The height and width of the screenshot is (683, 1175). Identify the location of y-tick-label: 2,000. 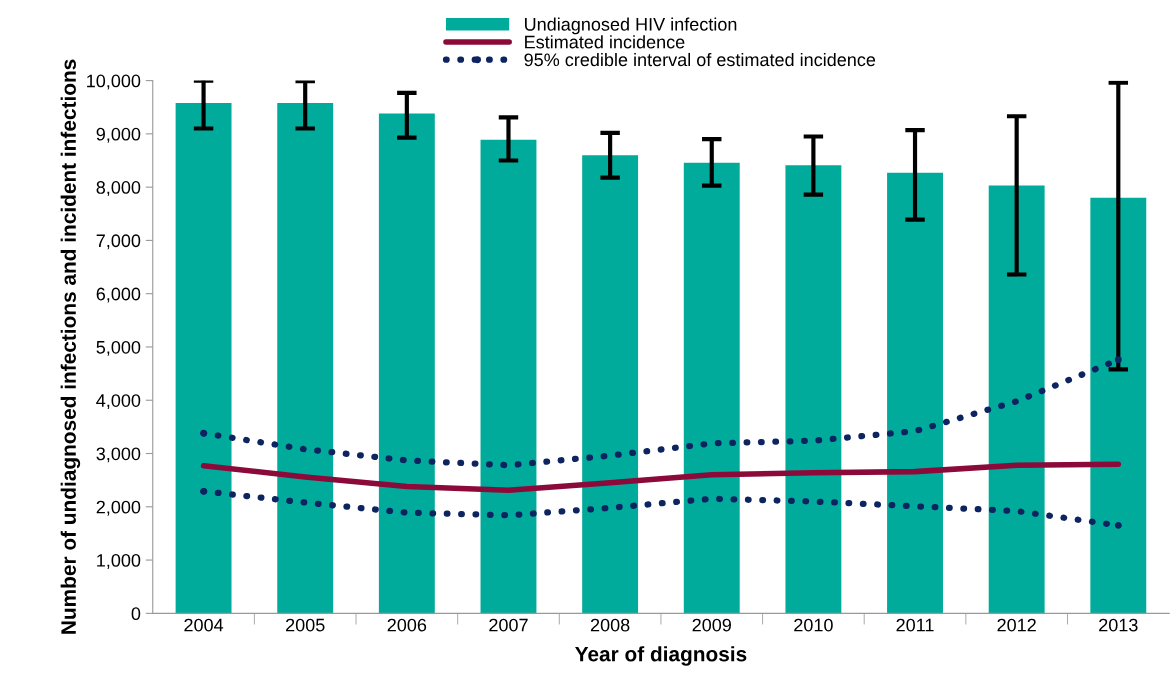
(118, 508).